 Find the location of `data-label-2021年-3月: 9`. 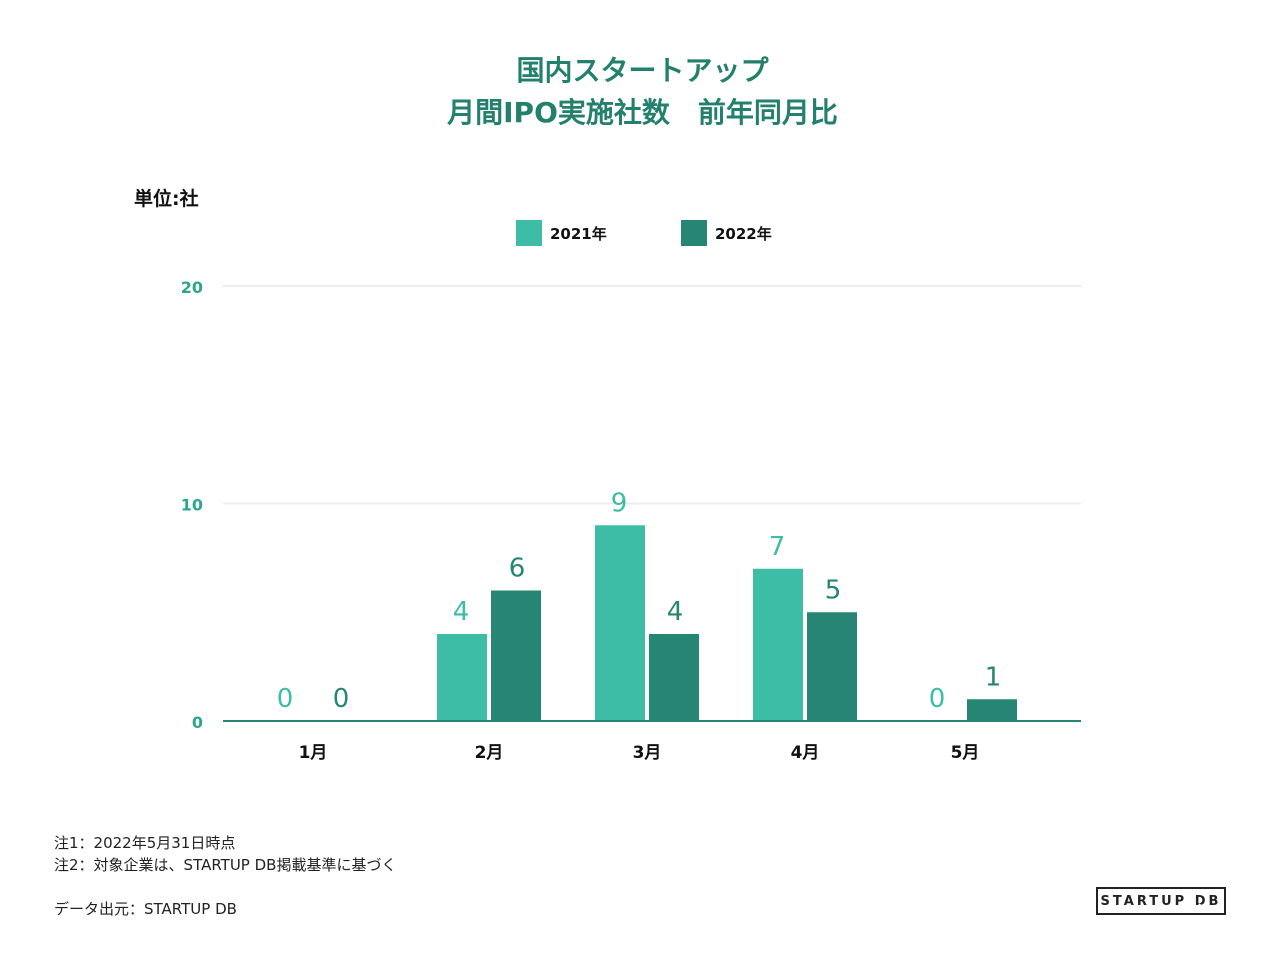

data-label-2021年-3月: 9 is located at coordinates (619, 503).